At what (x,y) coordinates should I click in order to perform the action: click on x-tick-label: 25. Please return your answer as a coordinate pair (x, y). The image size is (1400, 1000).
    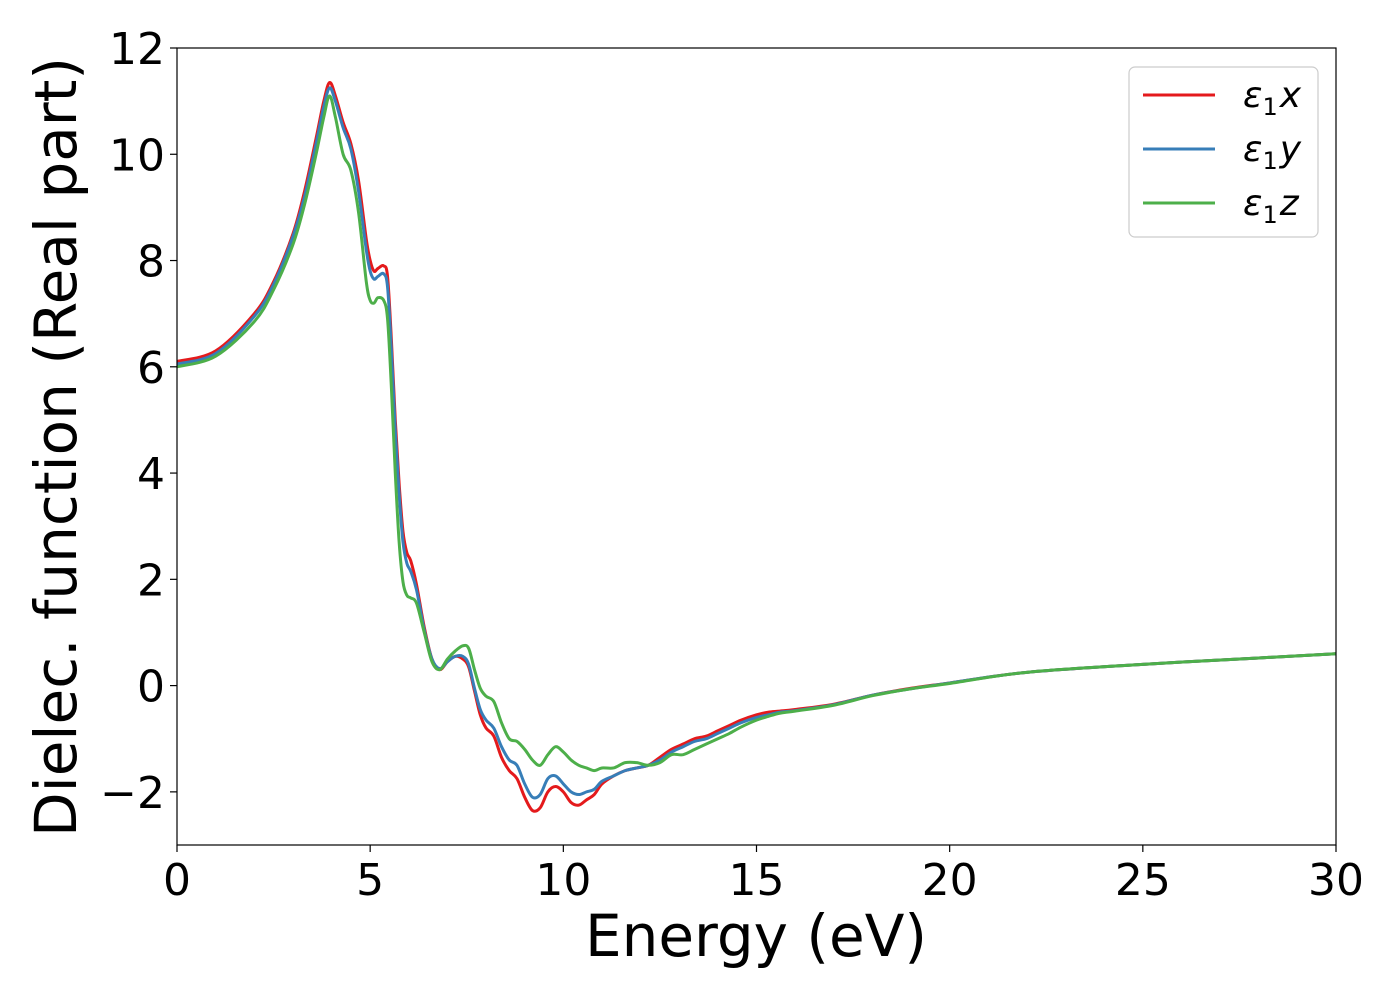
    Looking at the image, I should click on (1143, 880).